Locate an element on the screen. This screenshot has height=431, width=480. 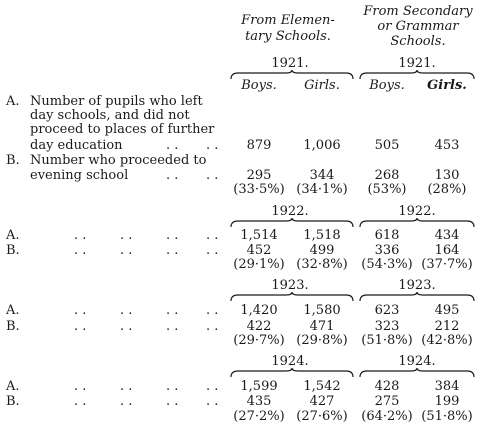
cell-1922-b-secondary-boys: 336 is located at coordinates (387, 250).